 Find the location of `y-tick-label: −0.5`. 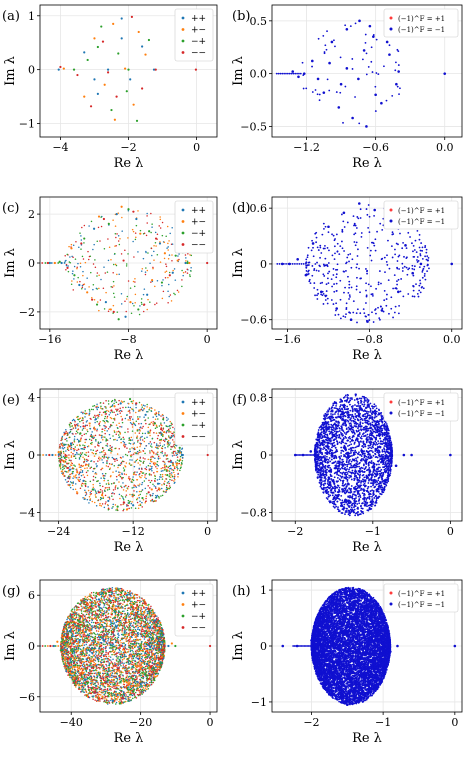

y-tick-label: −0.5 is located at coordinates (253, 126).